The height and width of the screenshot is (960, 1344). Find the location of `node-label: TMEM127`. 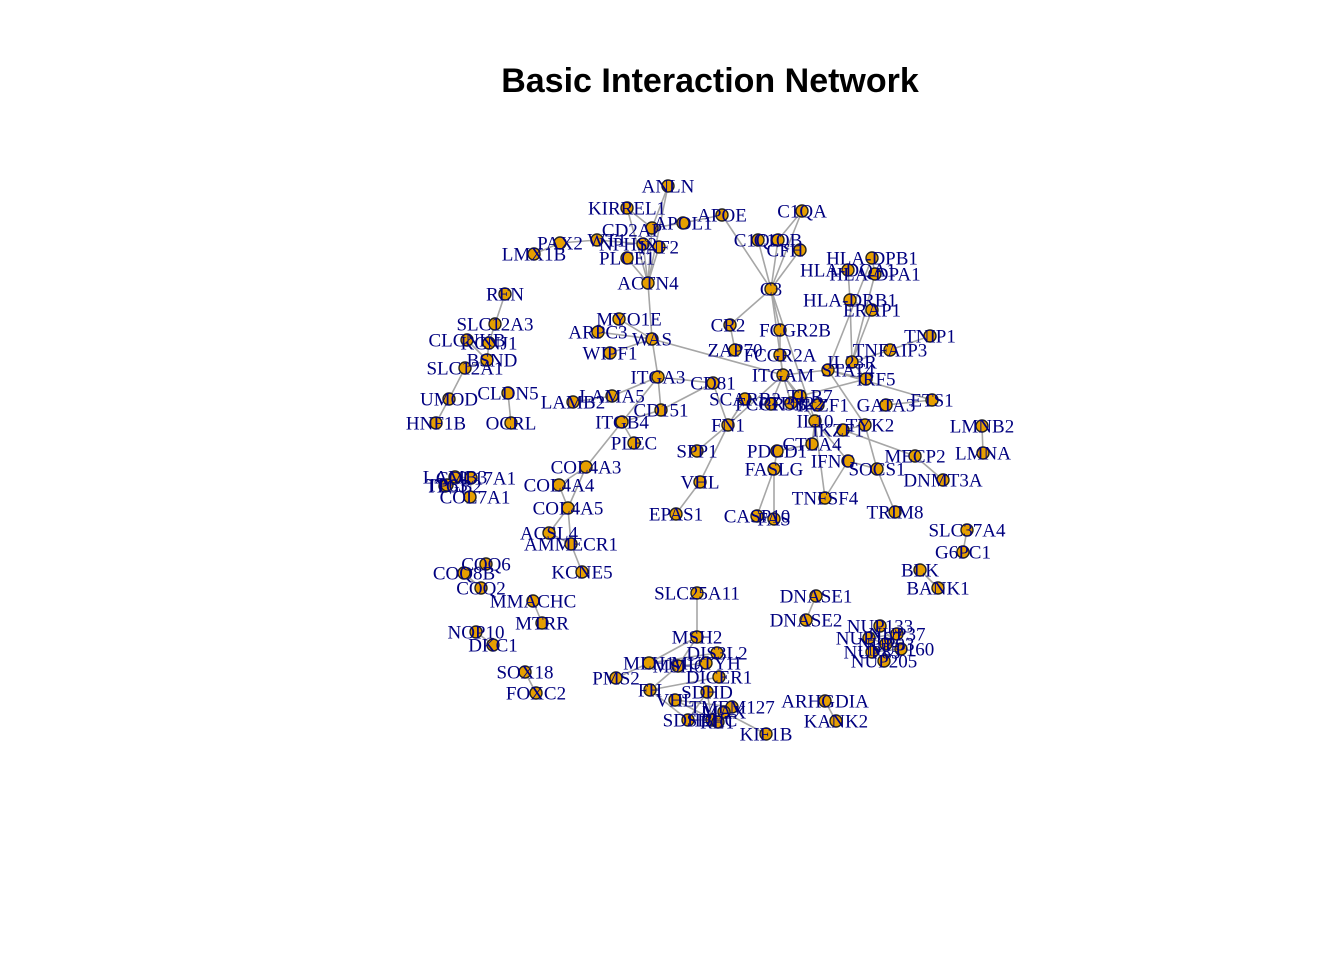

node-label: TMEM127 is located at coordinates (732, 707).